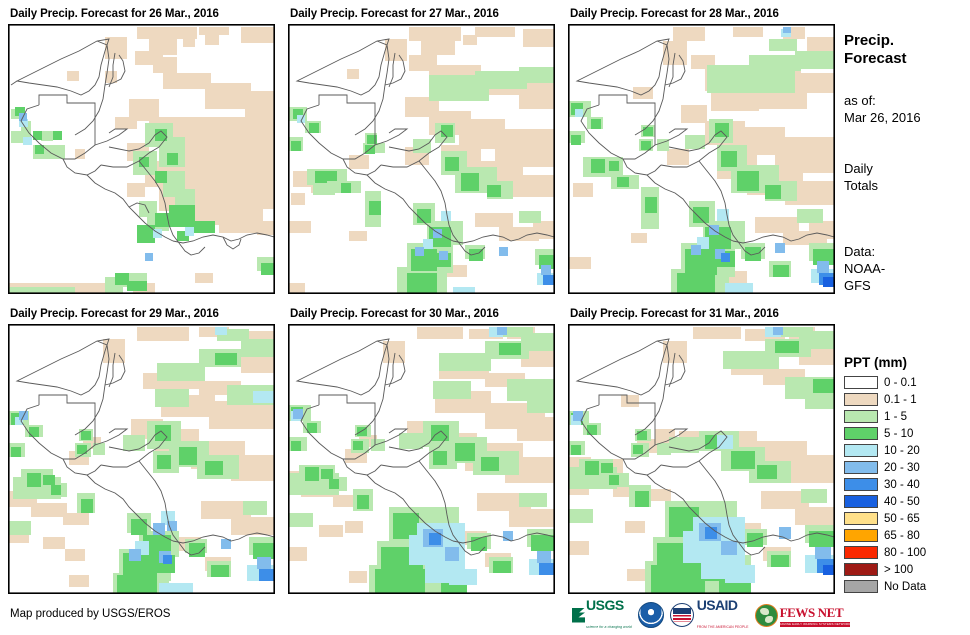  I want to click on legend-item-1: 0.1 - 1, so click(905, 399).